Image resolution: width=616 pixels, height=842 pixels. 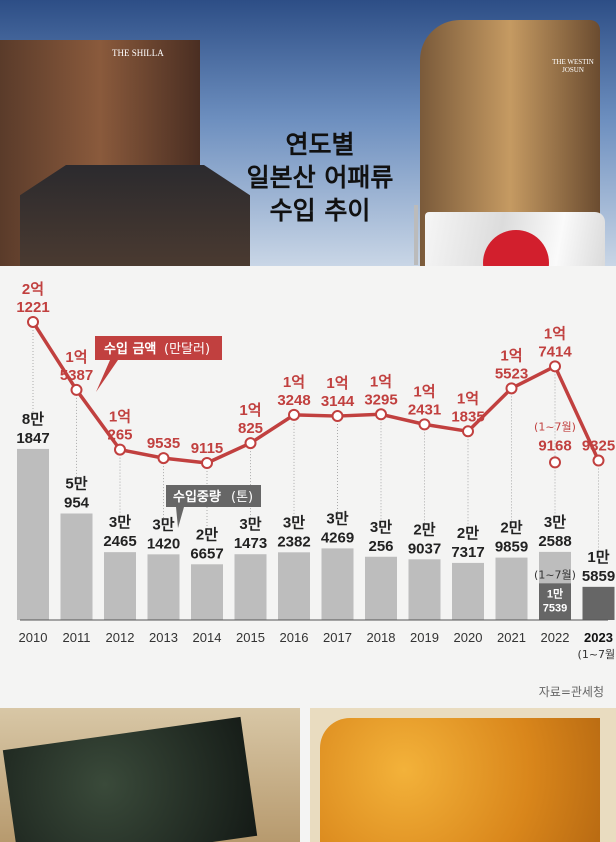 I want to click on x-tick-note: (1~7월), so click(x=597, y=654).